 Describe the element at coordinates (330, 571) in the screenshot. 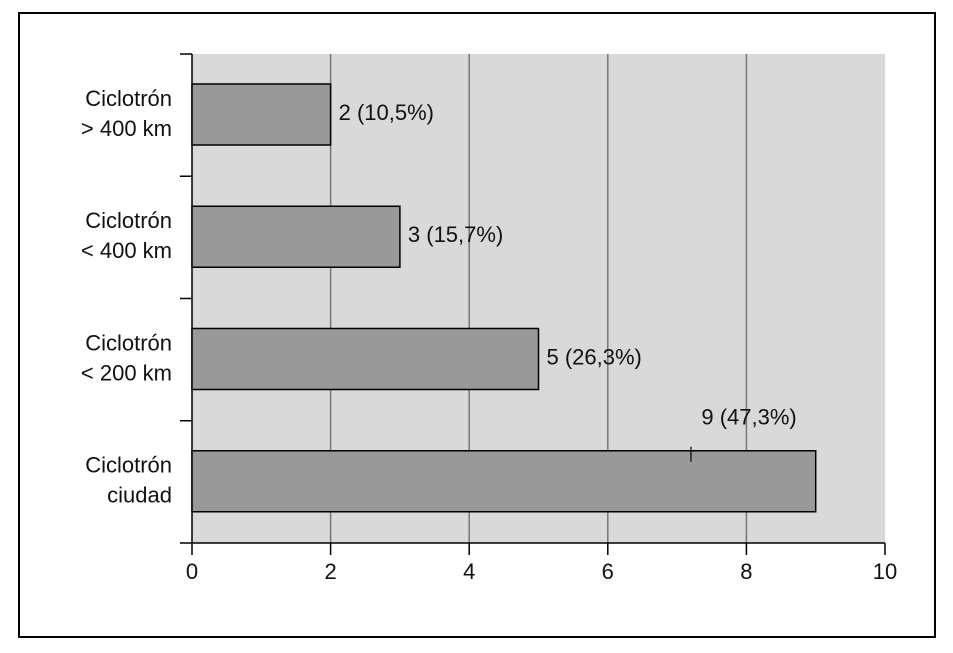

I see `x-tick-label: 2` at that location.